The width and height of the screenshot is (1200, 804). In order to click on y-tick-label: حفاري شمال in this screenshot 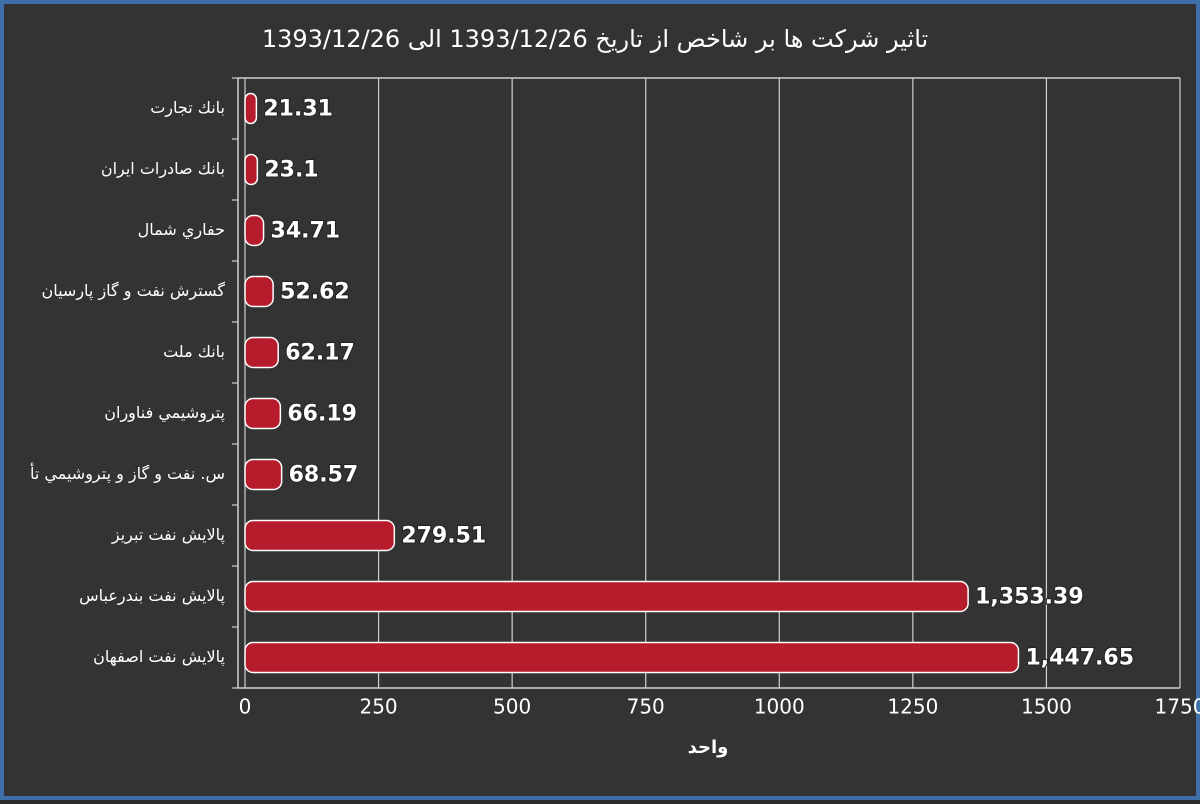, I will do `click(181, 230)`.